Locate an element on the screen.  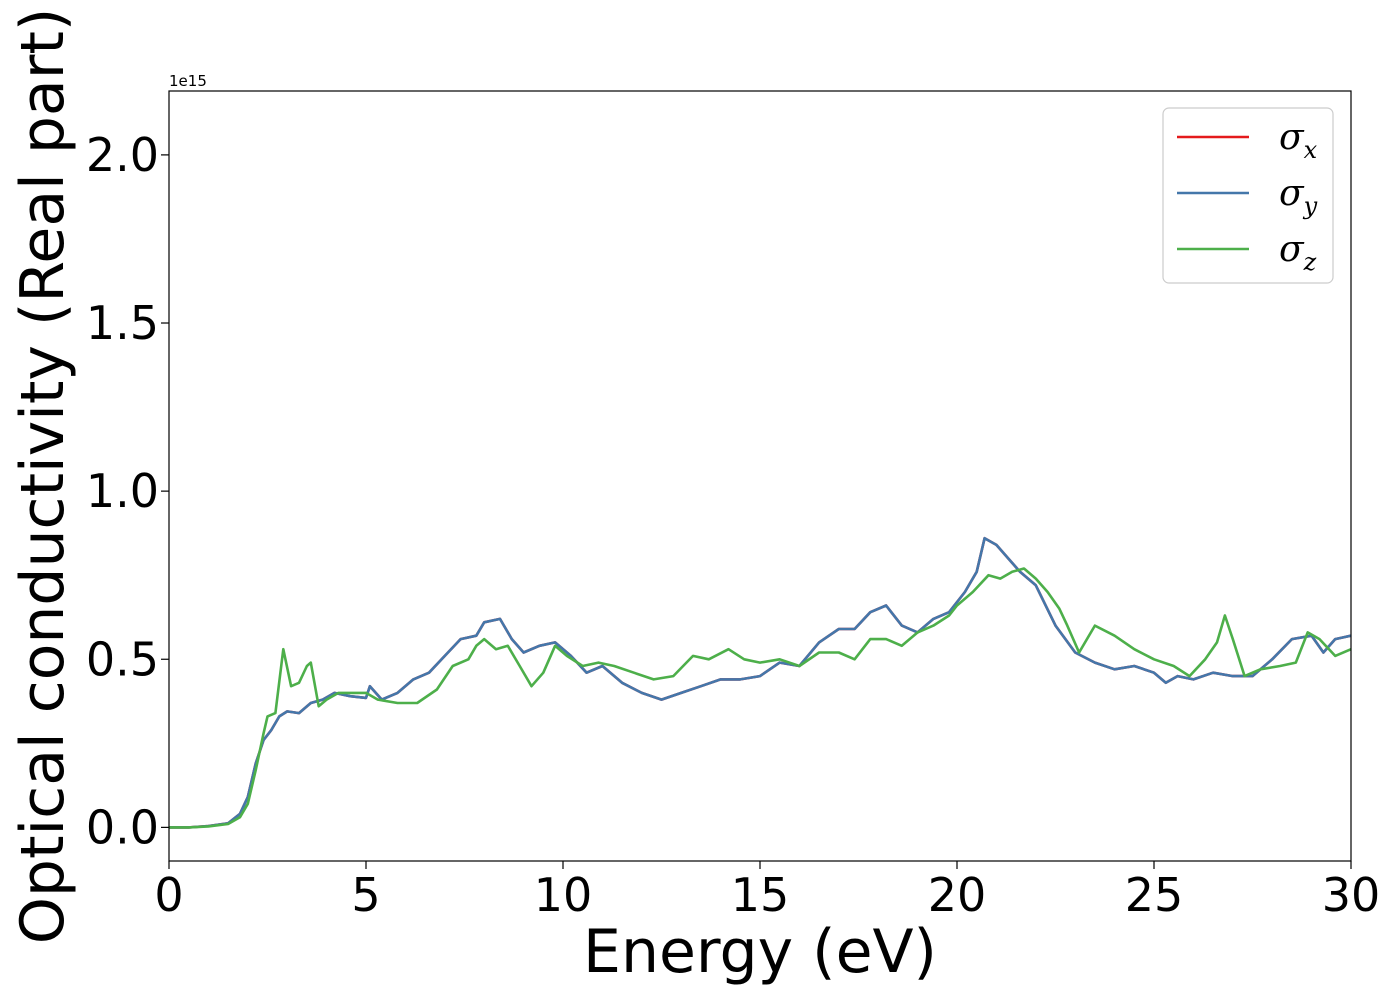
y-axis-ticks: 0.0 0.5 1.0 1.5 2.0 is located at coordinates (127, 491).